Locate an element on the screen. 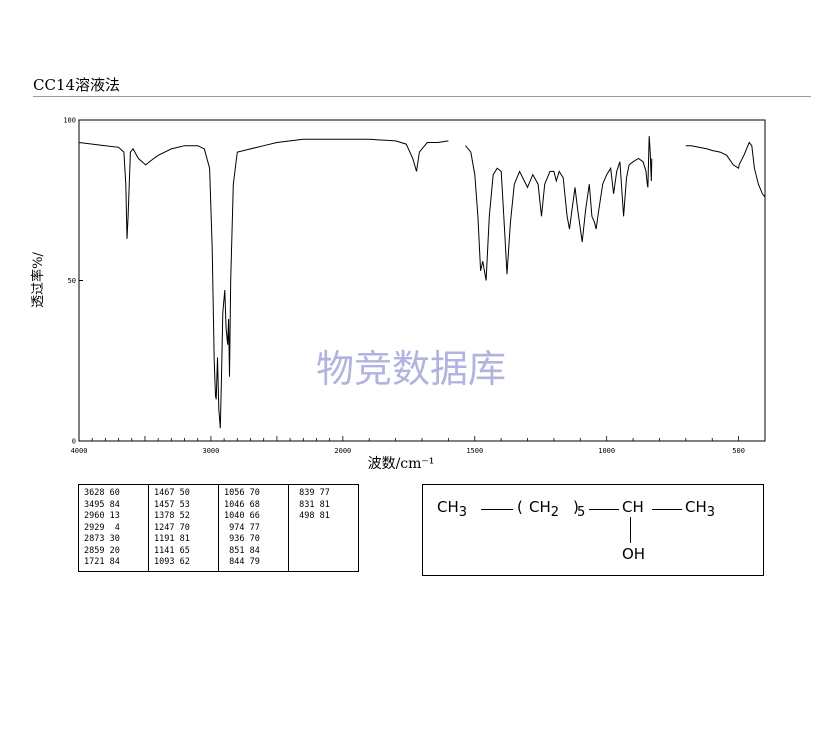  peak-entry: 839 77 is located at coordinates (312, 493).